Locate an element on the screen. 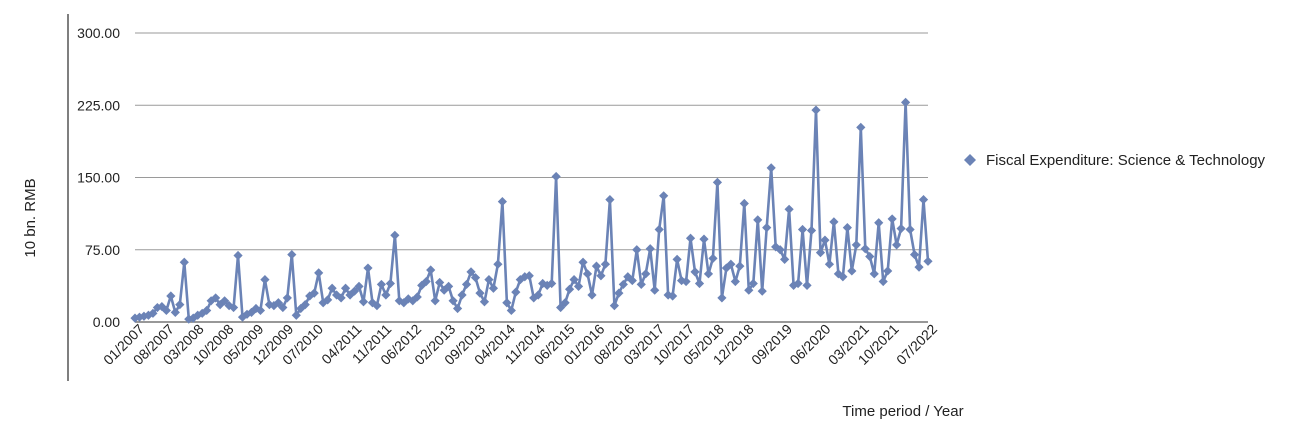 The image size is (1297, 443). legend: Fiscal Expenditure: Science & Technology is located at coordinates (1115, 160).